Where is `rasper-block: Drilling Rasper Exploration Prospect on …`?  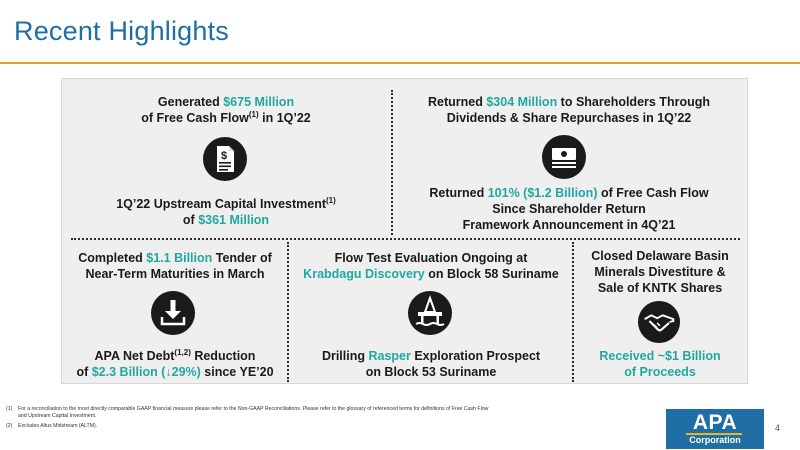
rasper-block: Drilling Rasper Exploration Prospect on … is located at coordinates (431, 364).